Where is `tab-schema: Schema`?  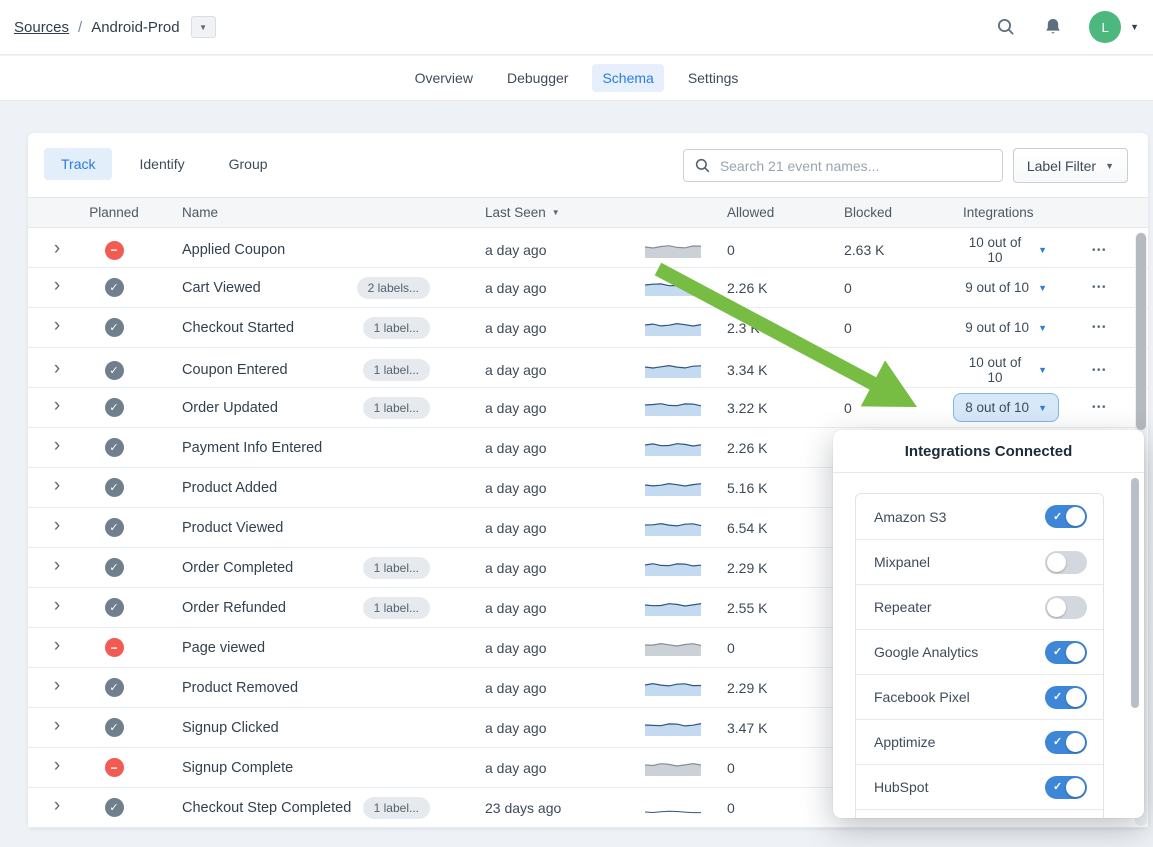
tab-schema: Schema is located at coordinates (628, 78).